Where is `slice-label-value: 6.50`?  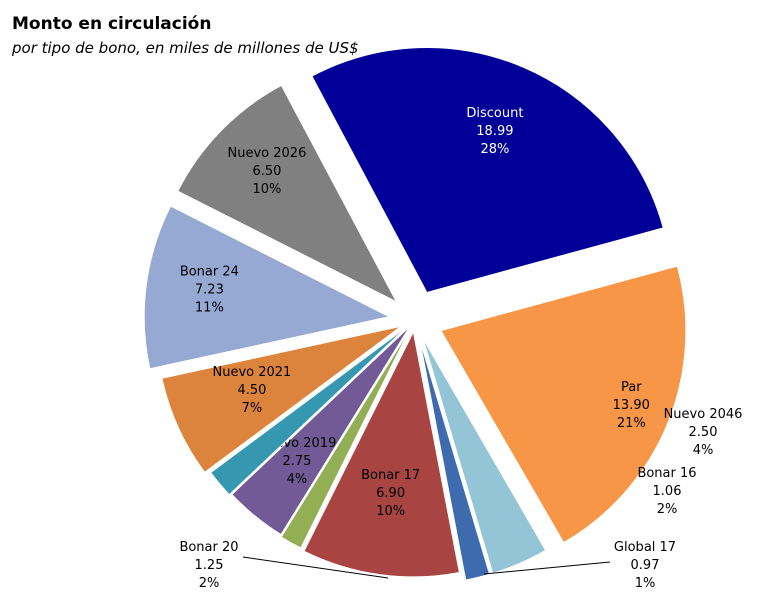 slice-label-value: 6.50 is located at coordinates (266, 171).